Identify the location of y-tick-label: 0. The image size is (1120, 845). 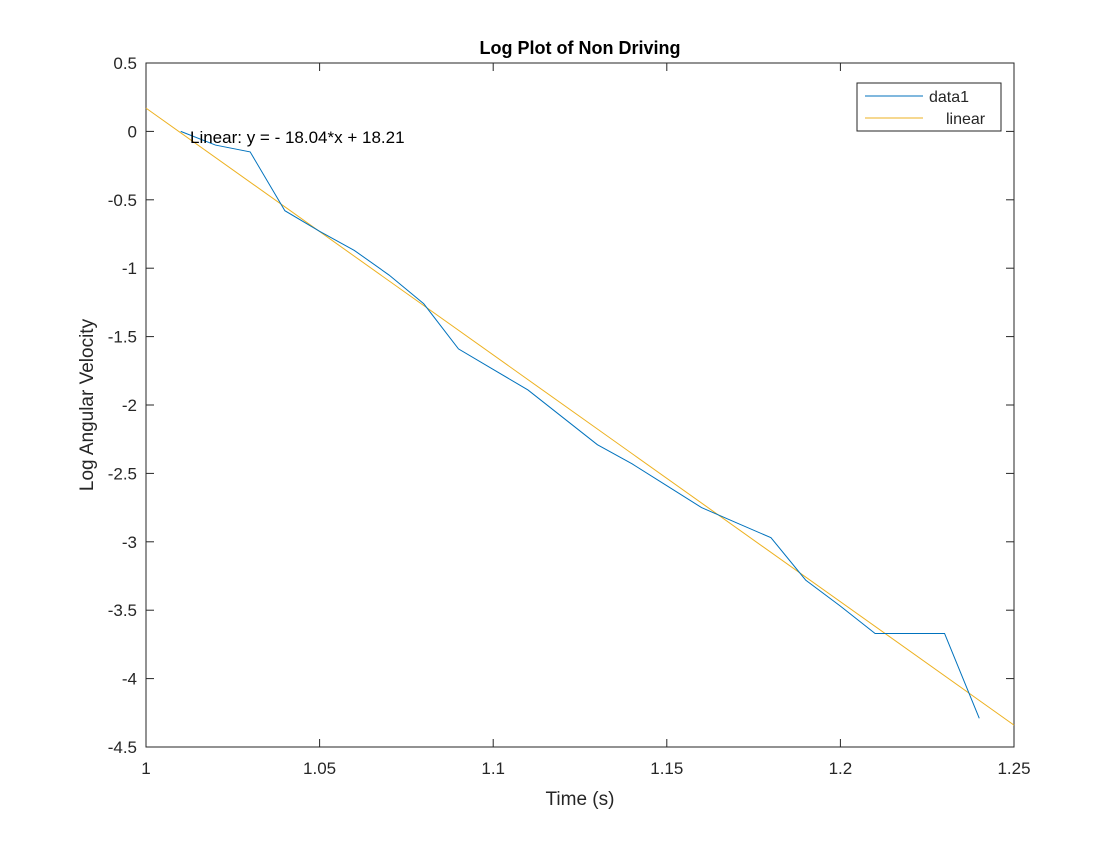
(132, 131).